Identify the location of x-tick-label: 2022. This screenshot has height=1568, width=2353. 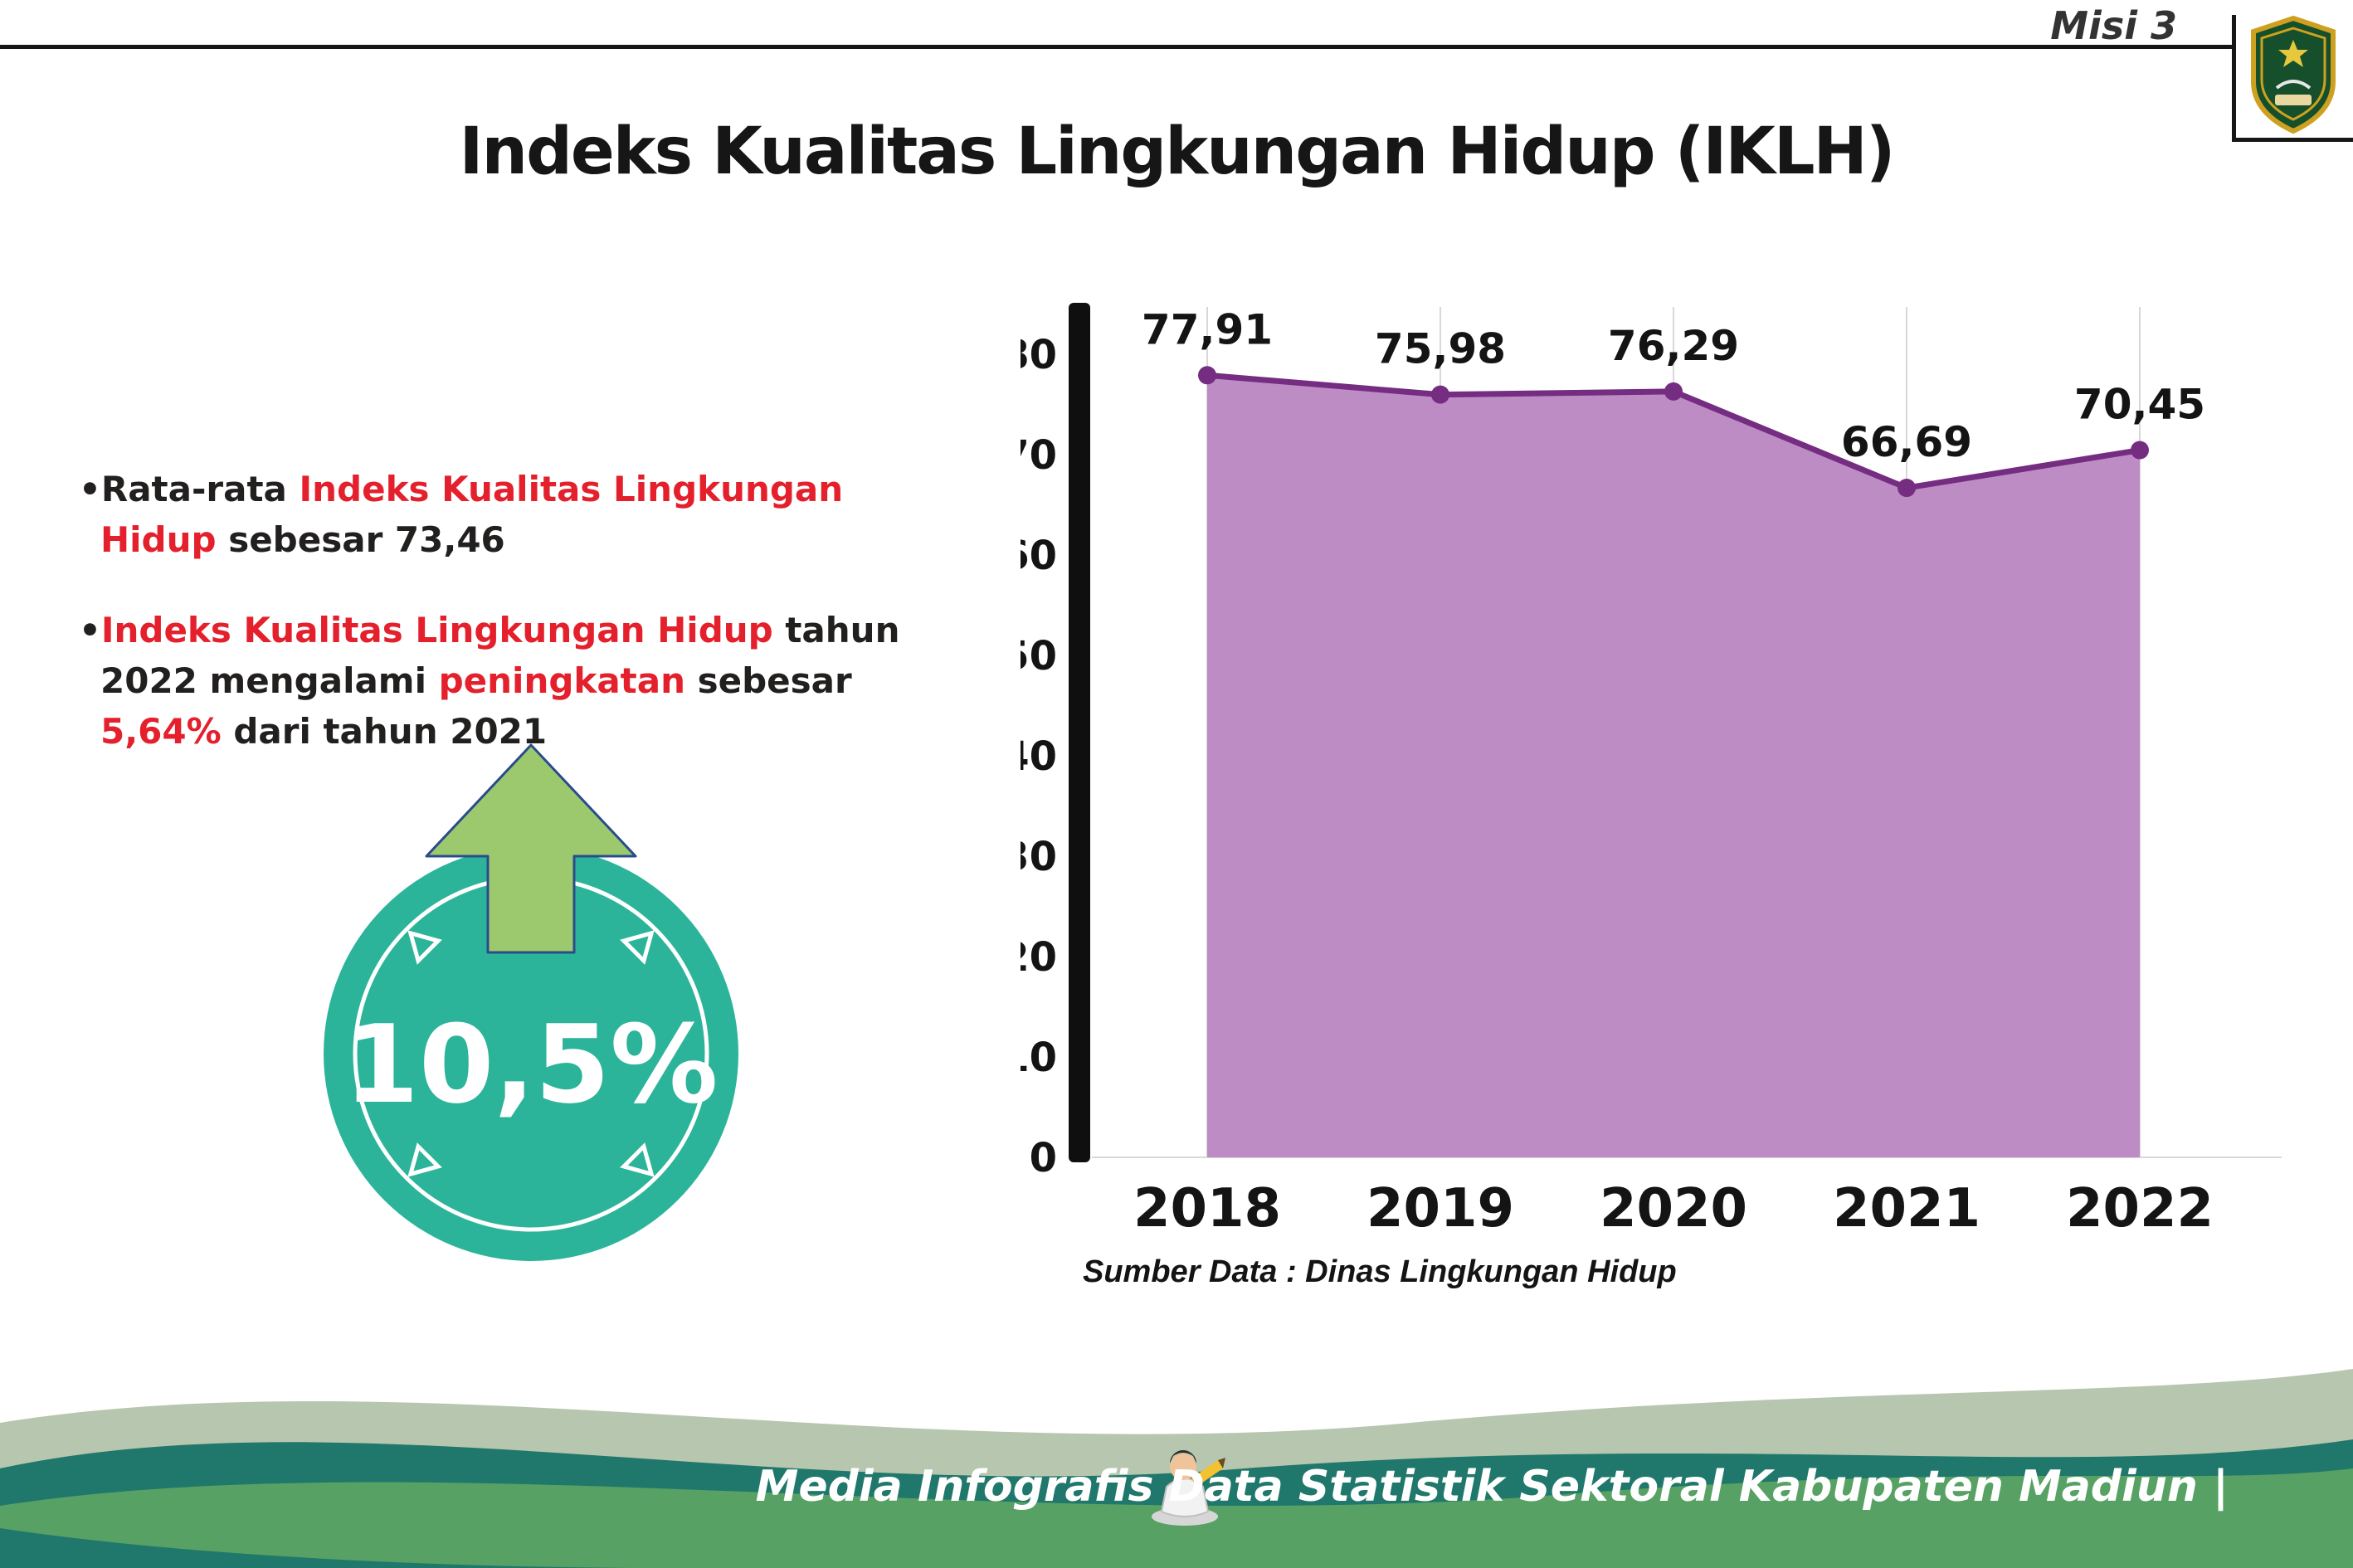
(2140, 1208).